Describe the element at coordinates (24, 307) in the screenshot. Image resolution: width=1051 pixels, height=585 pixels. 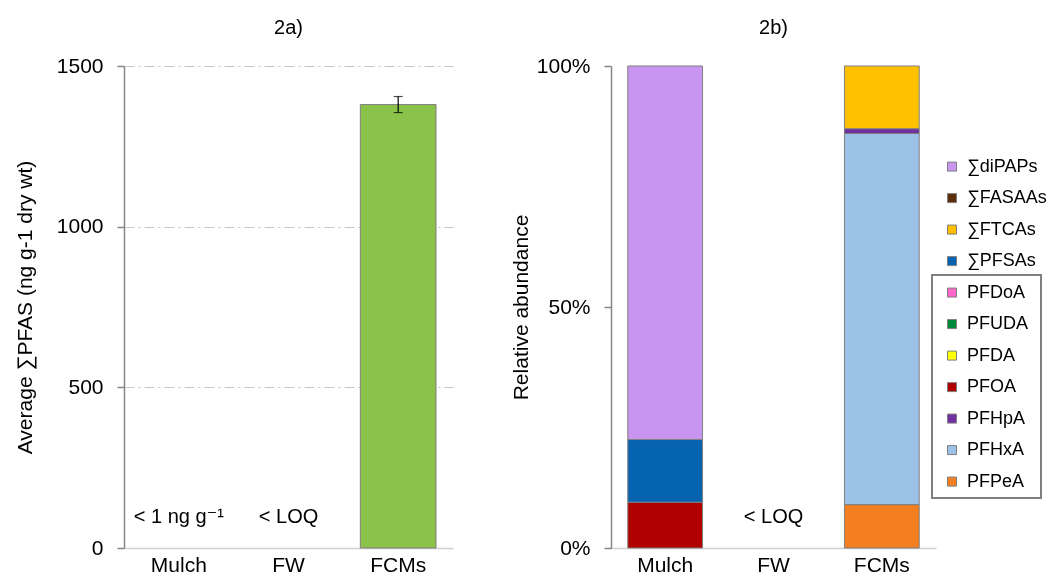
I see `y-axis-title: Average ∑PFAS (ng g-1 dry wt)` at that location.